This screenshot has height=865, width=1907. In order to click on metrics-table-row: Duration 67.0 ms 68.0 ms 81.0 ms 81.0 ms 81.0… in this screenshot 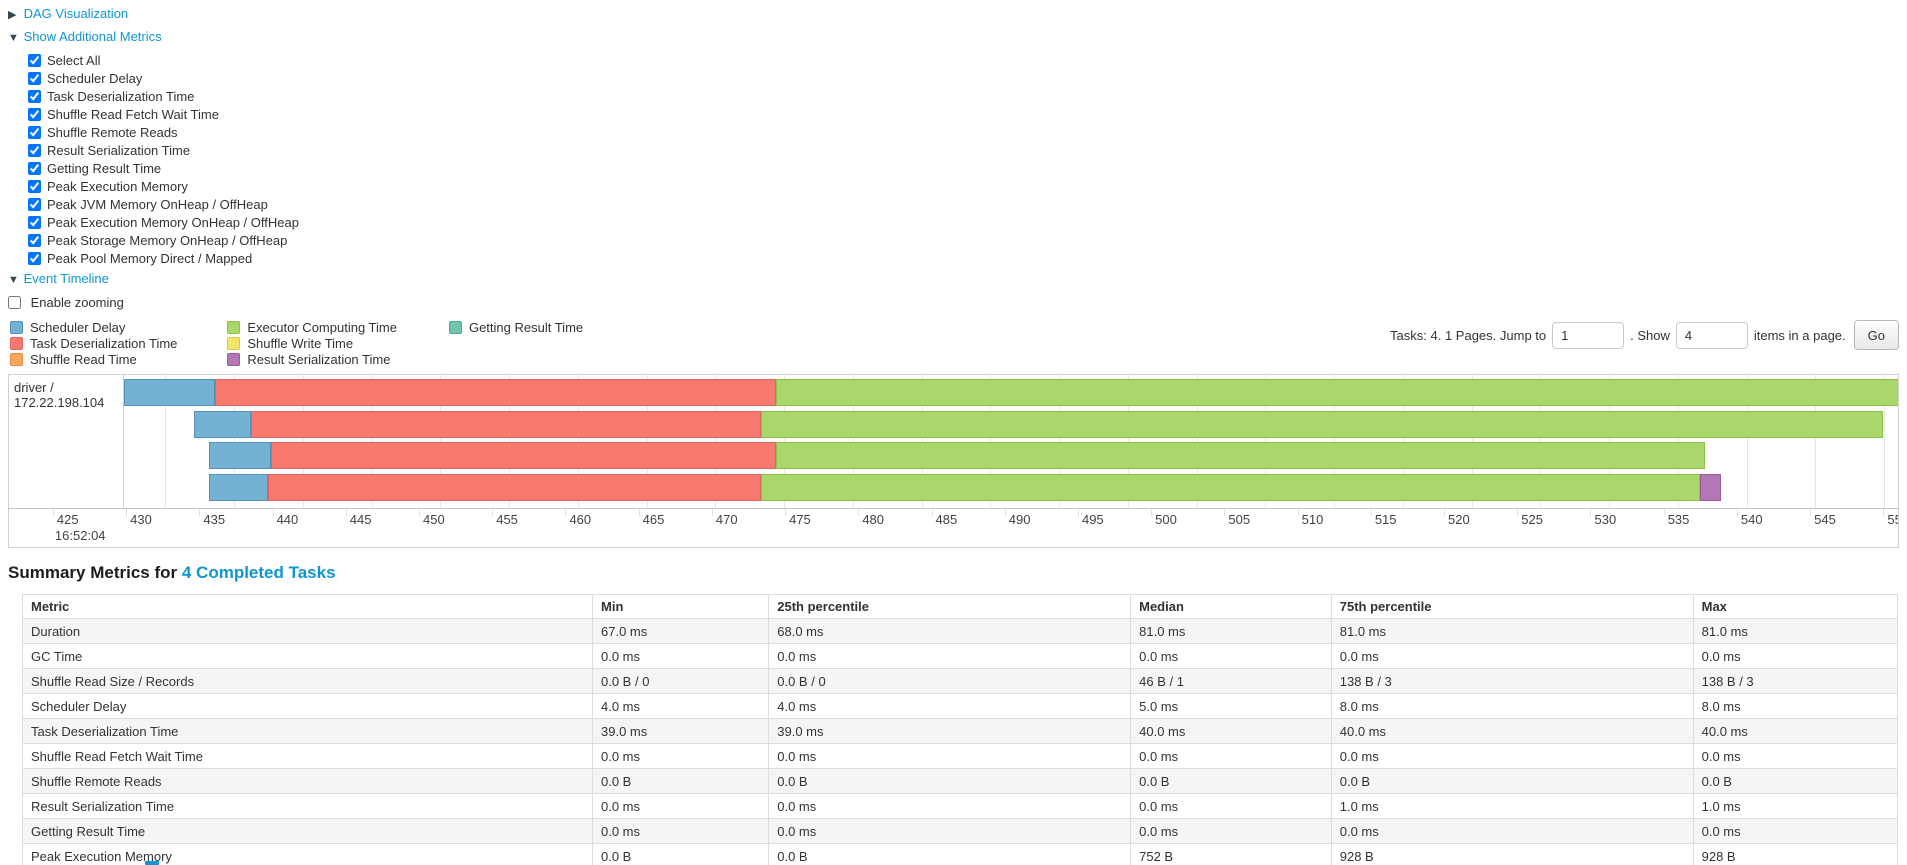, I will do `click(960, 631)`.